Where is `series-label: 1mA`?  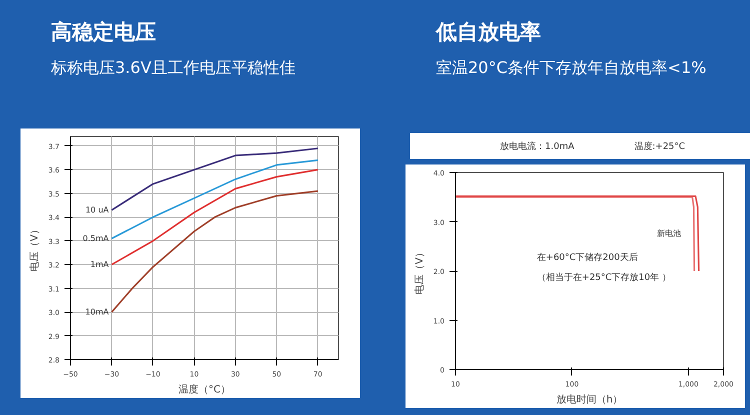
series-label: 1mA is located at coordinates (100, 265).